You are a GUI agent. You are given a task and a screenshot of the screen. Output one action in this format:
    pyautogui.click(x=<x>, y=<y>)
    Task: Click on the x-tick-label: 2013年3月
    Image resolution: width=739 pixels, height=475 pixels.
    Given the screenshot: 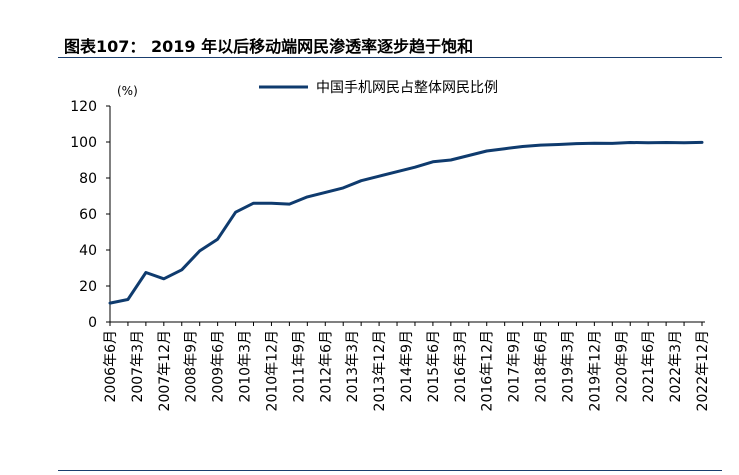 What is the action you would take?
    pyautogui.click(x=353, y=366)
    